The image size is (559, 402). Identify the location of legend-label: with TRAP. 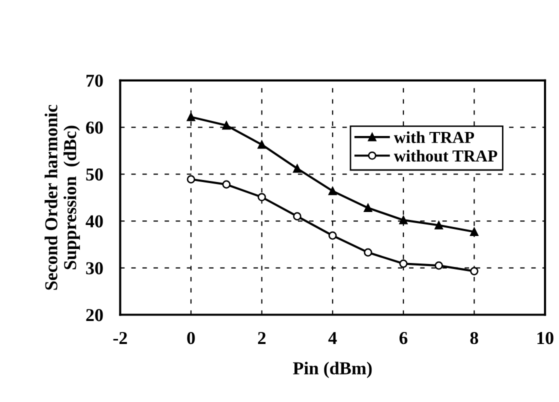
(434, 137).